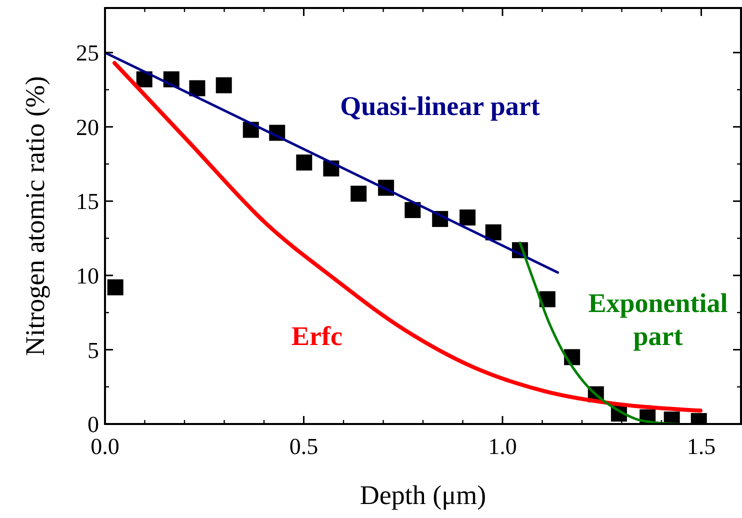  I want to click on y-tick-label: 25, so click(87, 53).